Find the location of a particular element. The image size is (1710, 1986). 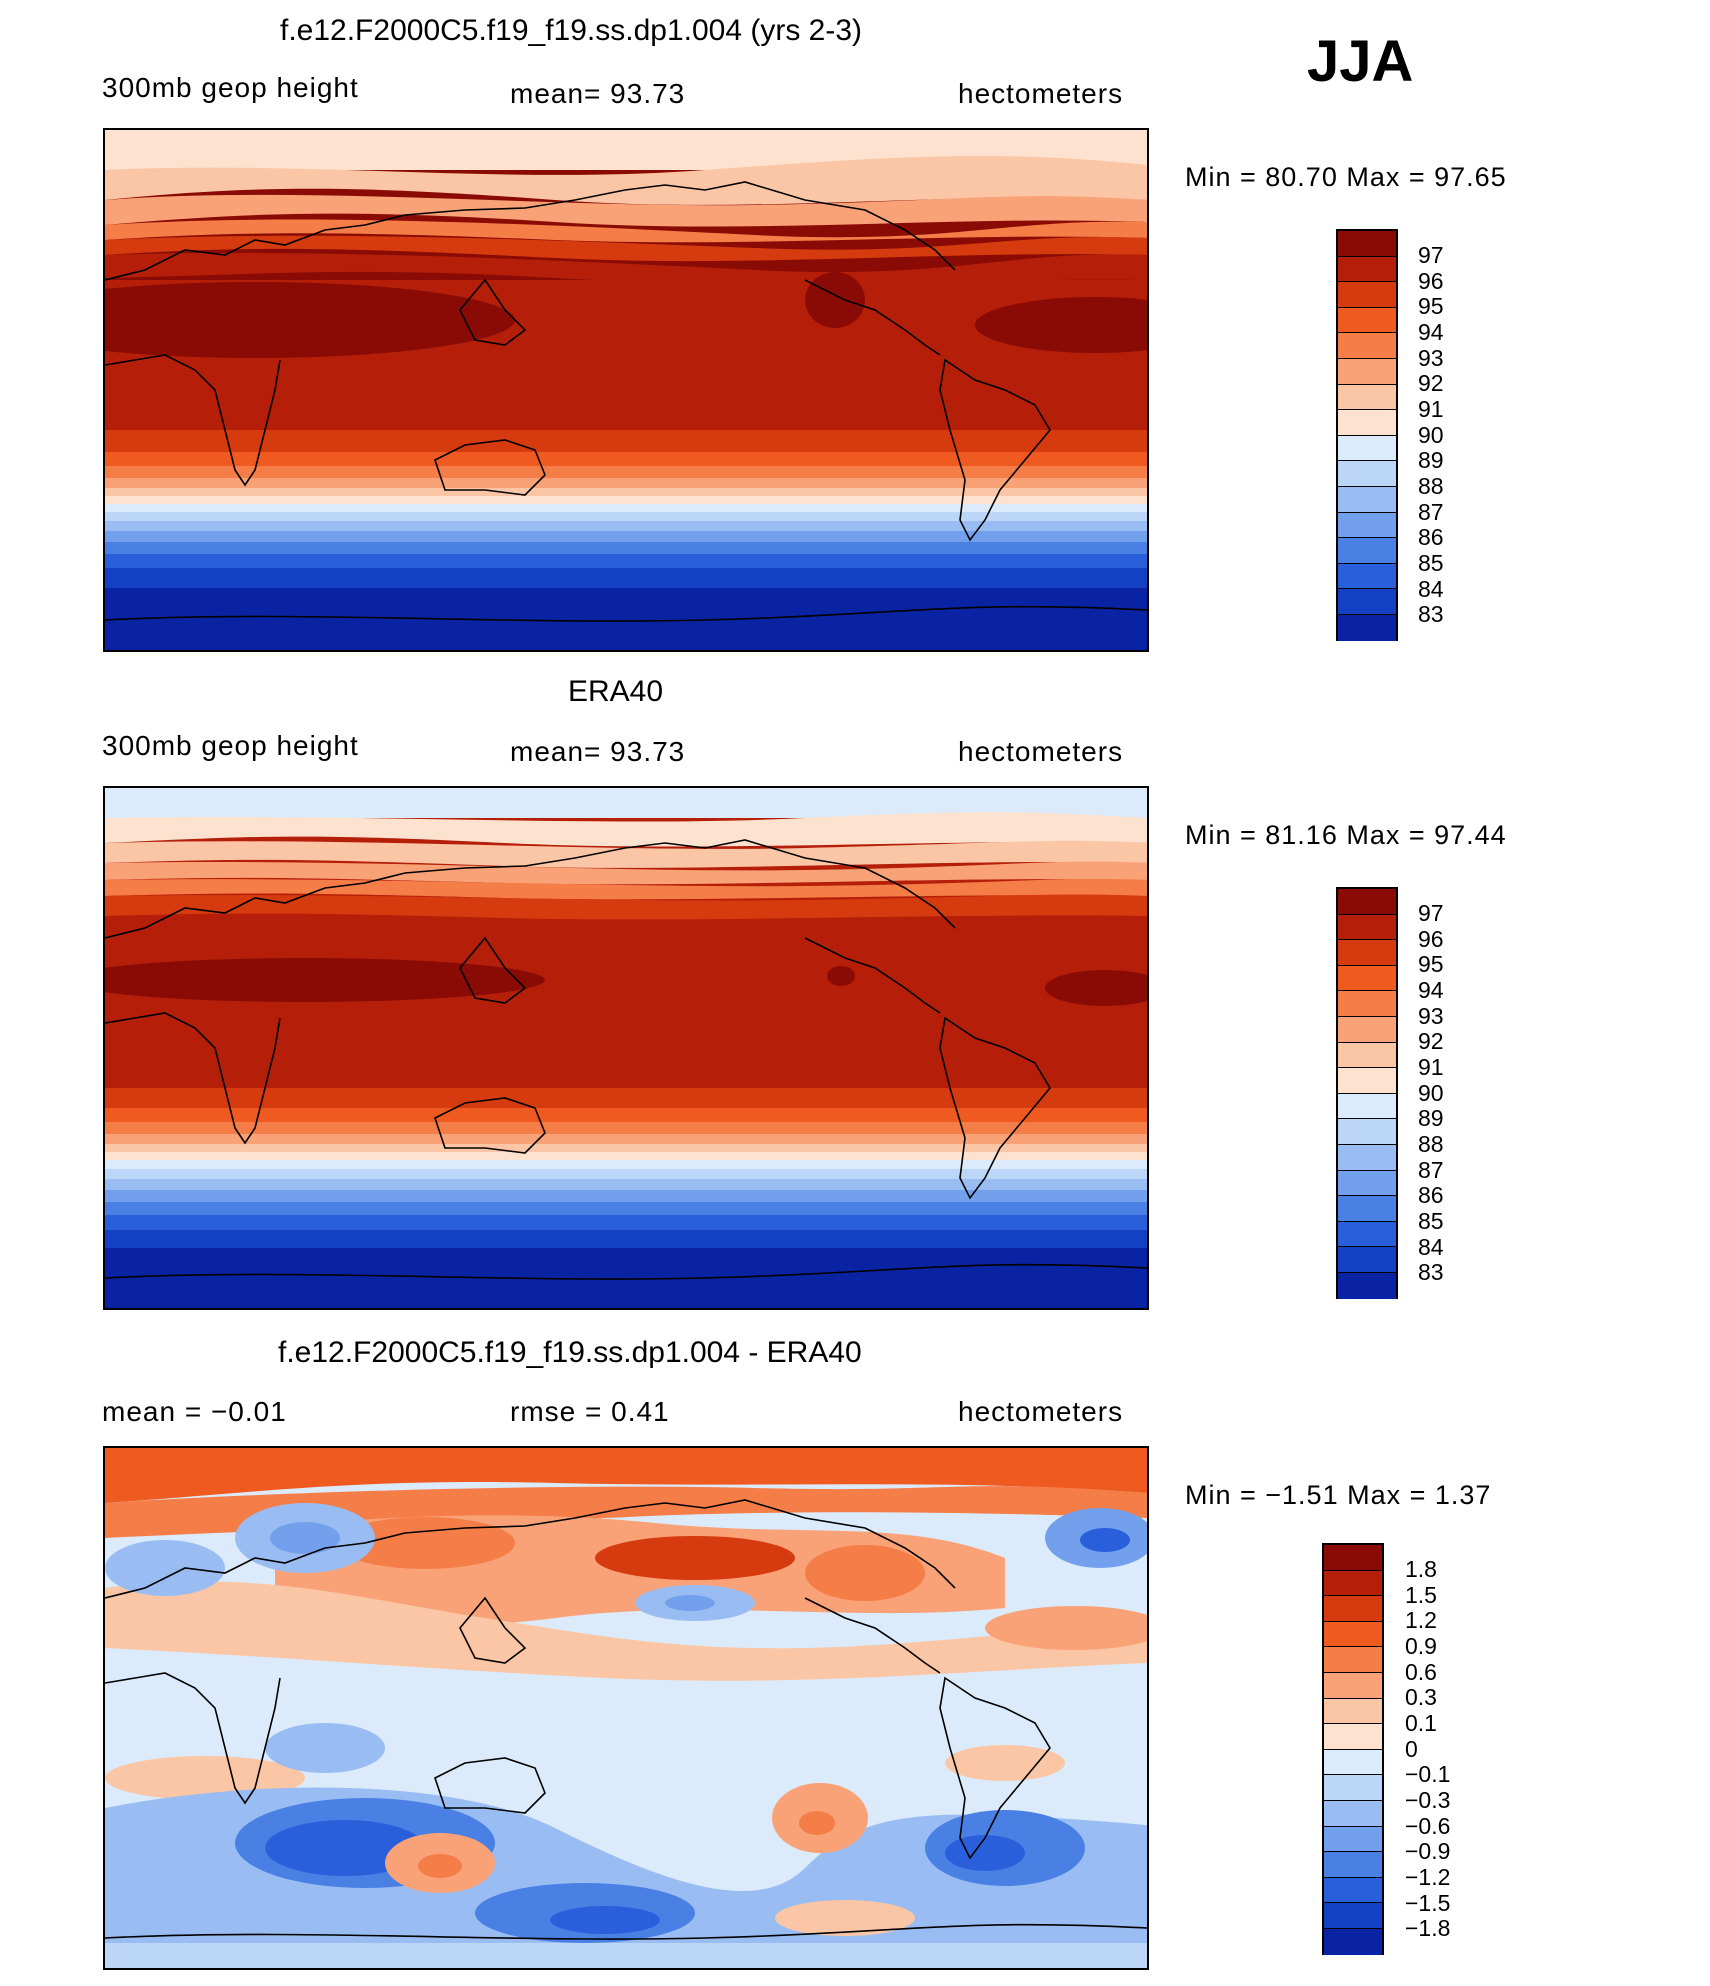

panel-3-colorbar is located at coordinates (1353, 1749).